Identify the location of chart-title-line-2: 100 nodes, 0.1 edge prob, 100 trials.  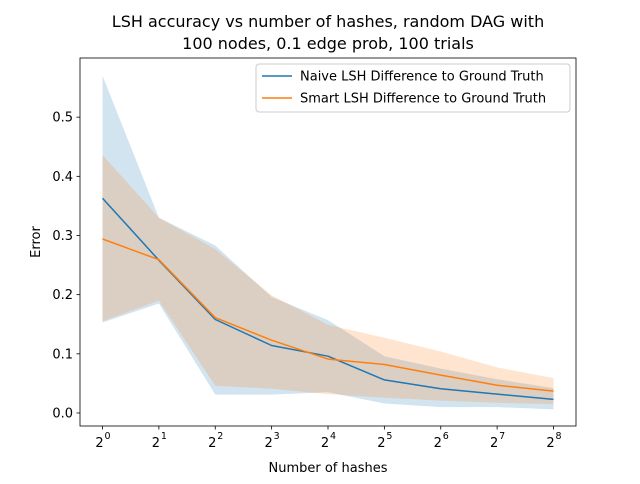
(328, 43).